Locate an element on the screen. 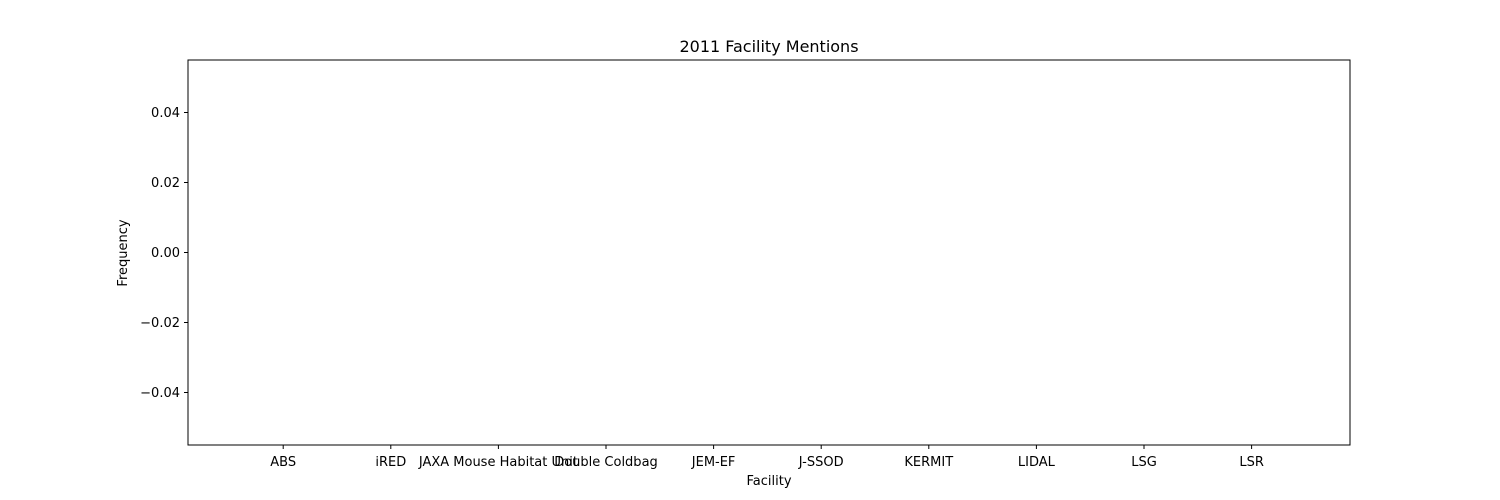 Image resolution: width=1500 pixels, height=500 pixels. y-tick-label: 0.04 is located at coordinates (165, 113).